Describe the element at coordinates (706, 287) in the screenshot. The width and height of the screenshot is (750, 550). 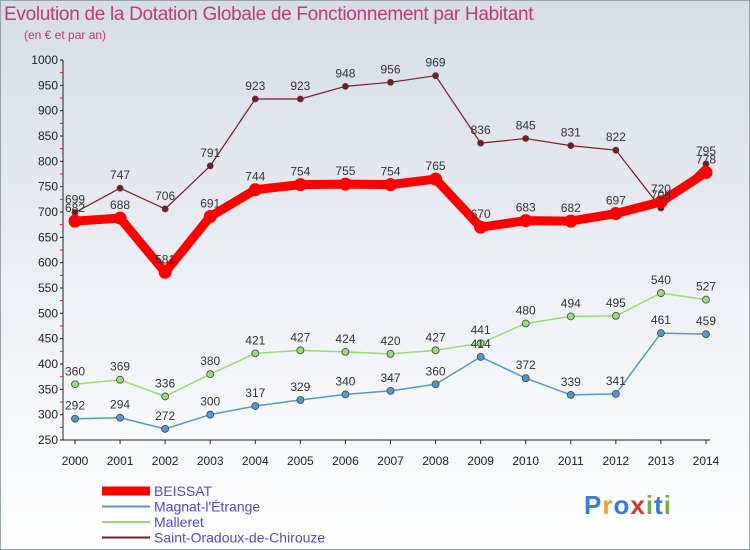
I see `data-label: 527` at that location.